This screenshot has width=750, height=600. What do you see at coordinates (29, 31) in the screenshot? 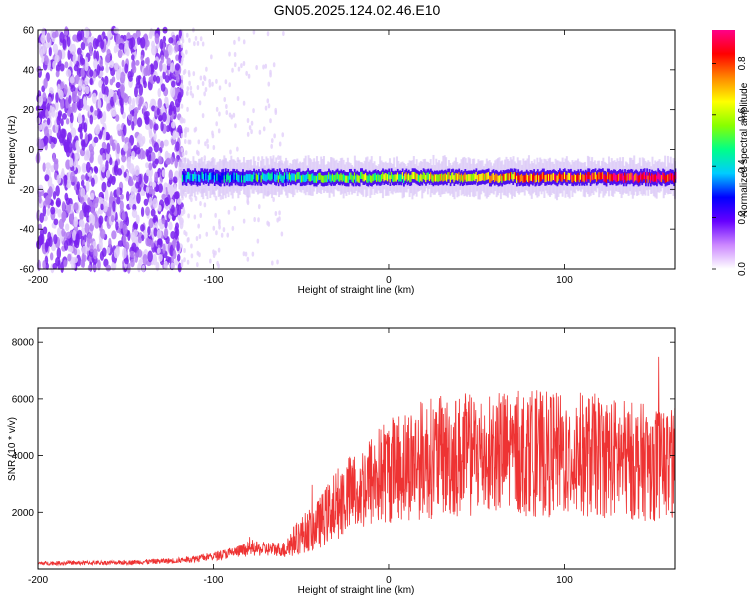
I see `heatmap-y-tick-label: 60` at bounding box center [29, 31].